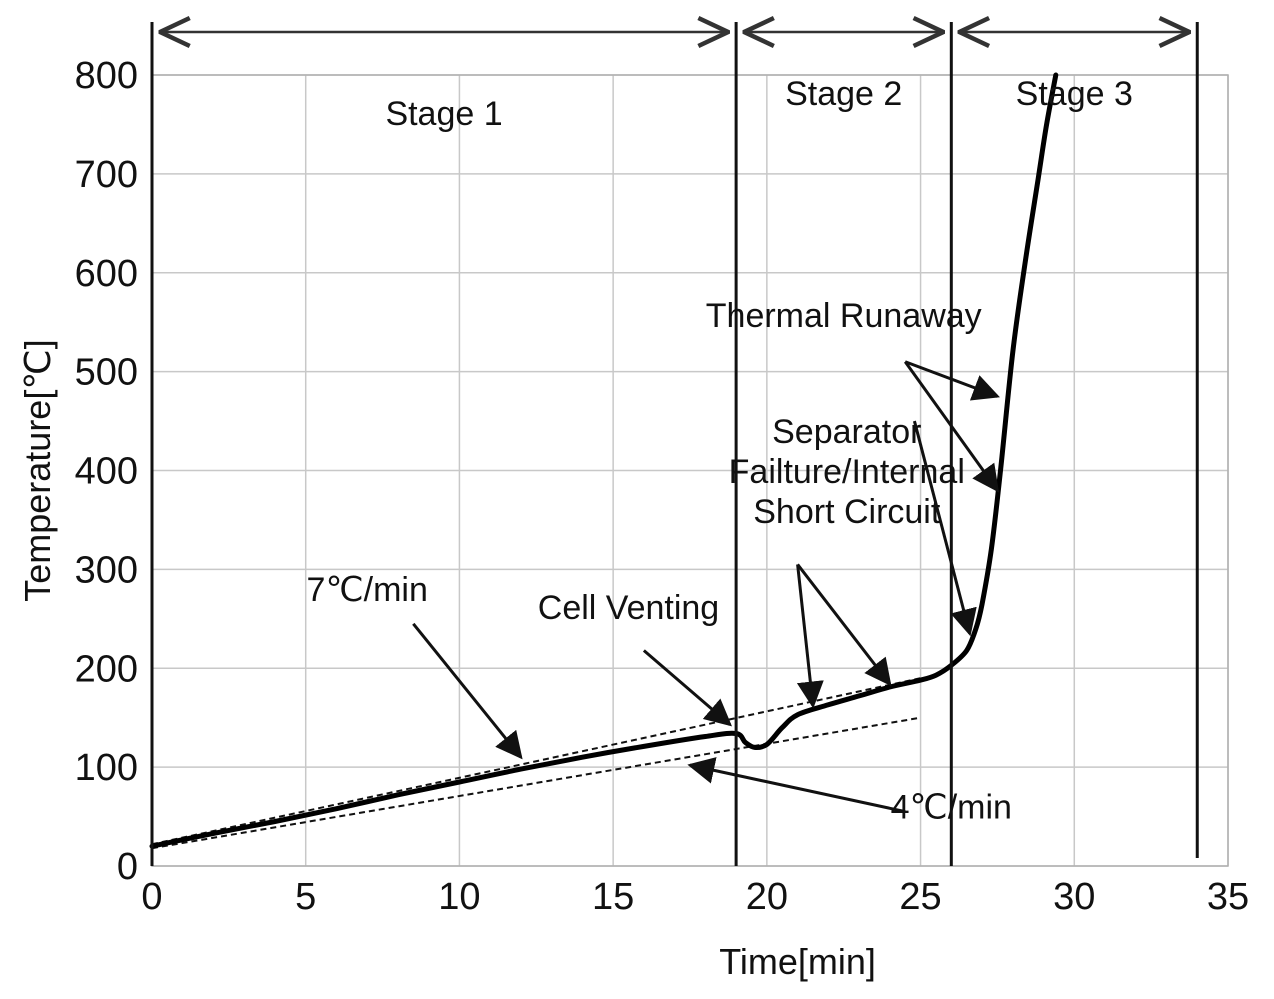 This screenshot has height=999, width=1274. Describe the element at coordinates (106, 175) in the screenshot. I see `y-tick-label: 700` at that location.